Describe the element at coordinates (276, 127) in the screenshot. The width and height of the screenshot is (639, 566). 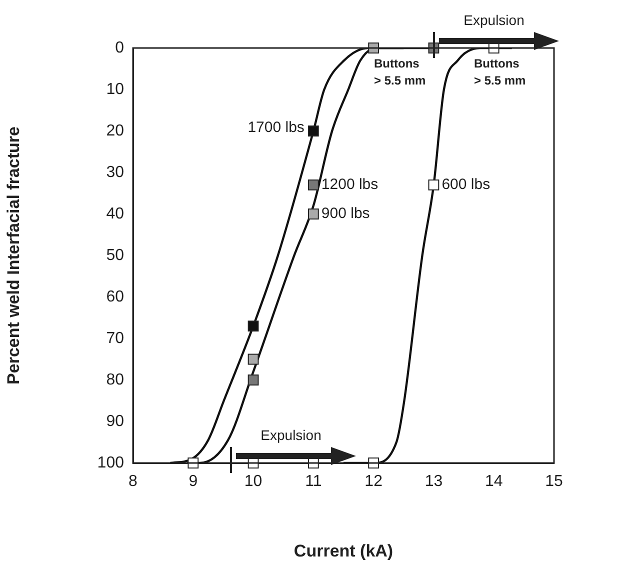
I see `series-label: 1700 lbs` at that location.